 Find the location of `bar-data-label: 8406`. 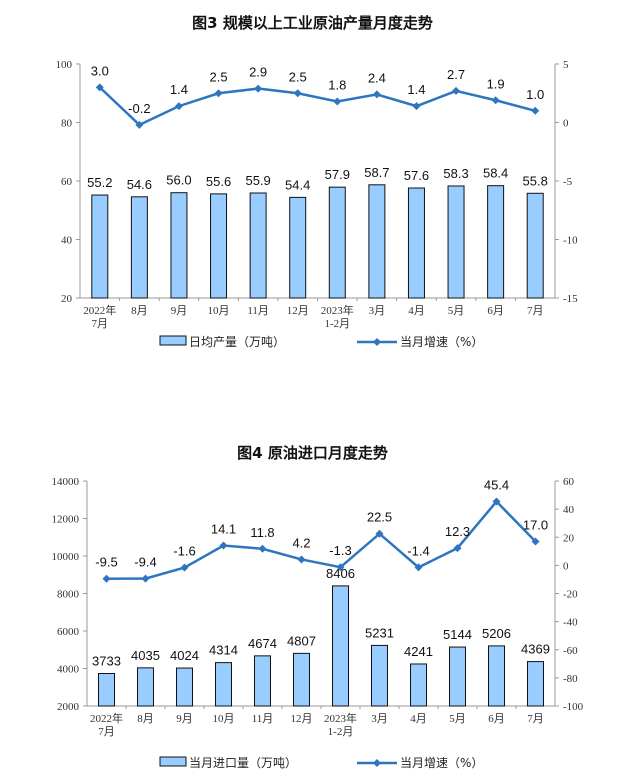

bar-data-label: 8406 is located at coordinates (340, 573).